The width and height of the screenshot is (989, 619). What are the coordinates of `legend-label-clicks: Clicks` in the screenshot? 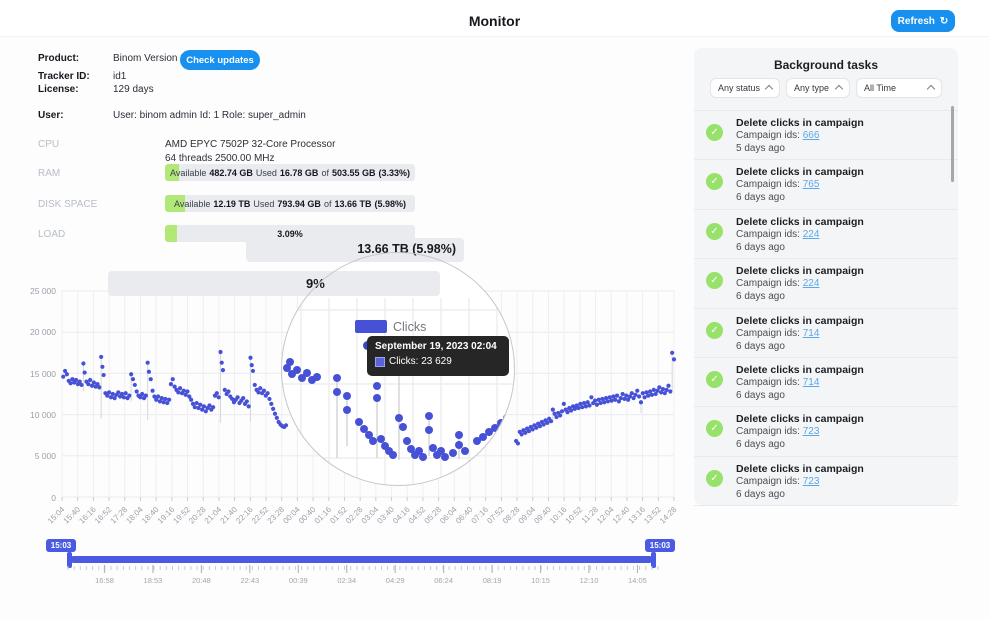 It's located at (410, 327).